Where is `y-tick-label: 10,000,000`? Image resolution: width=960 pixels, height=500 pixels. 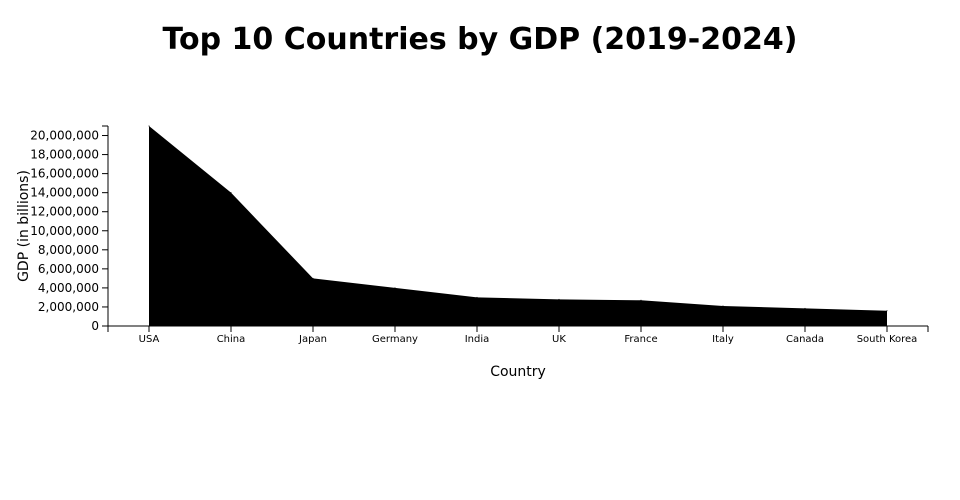
y-tick-label: 10,000,000 is located at coordinates (64, 231).